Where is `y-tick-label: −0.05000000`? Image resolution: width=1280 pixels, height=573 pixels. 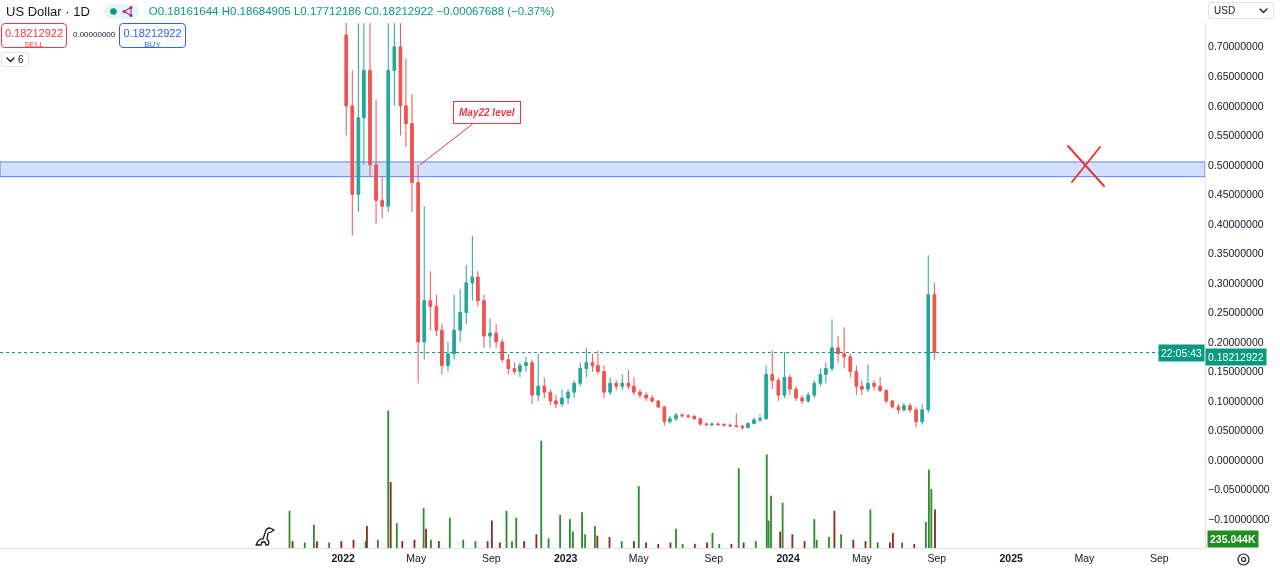
y-tick-label: −0.05000000 is located at coordinates (1239, 489).